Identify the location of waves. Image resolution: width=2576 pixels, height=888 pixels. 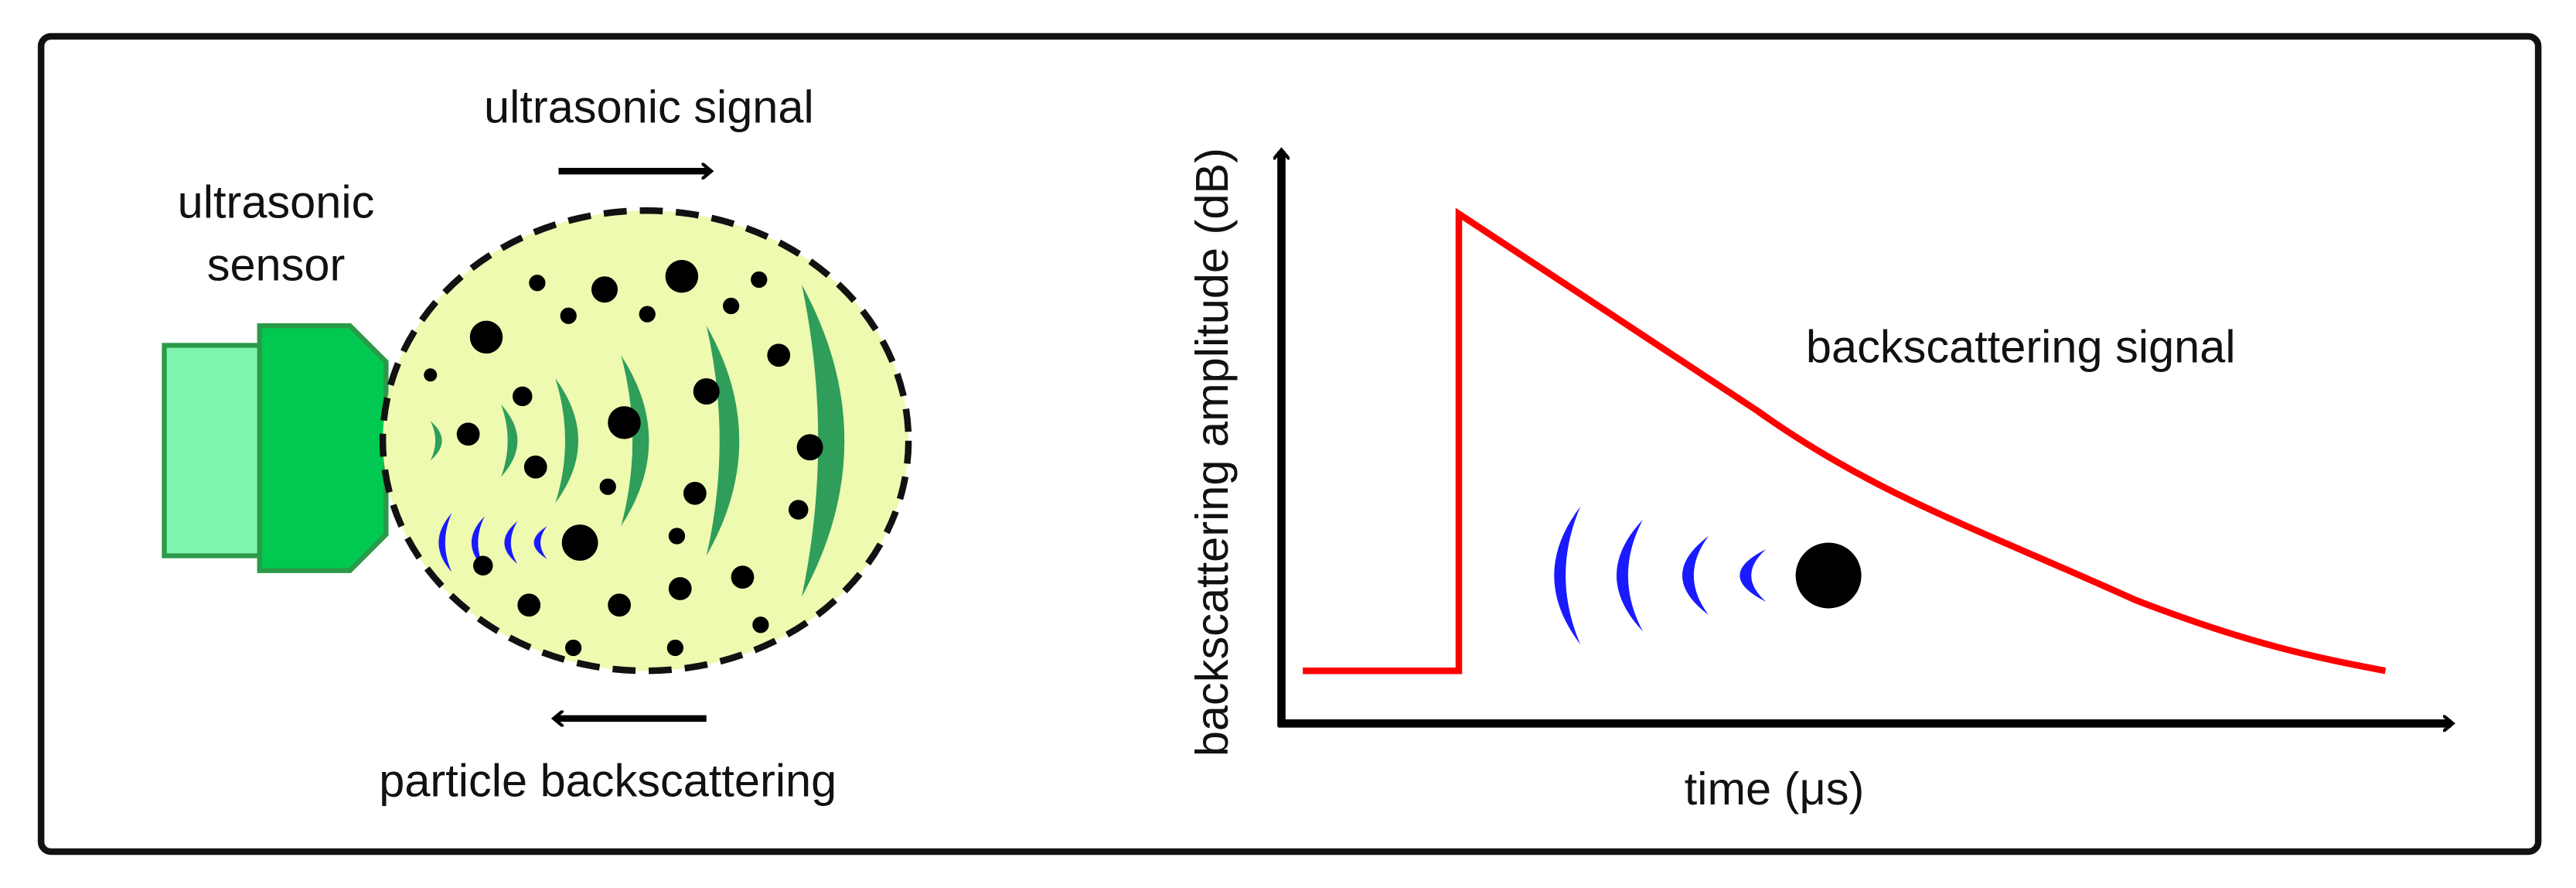
(1660, 575).